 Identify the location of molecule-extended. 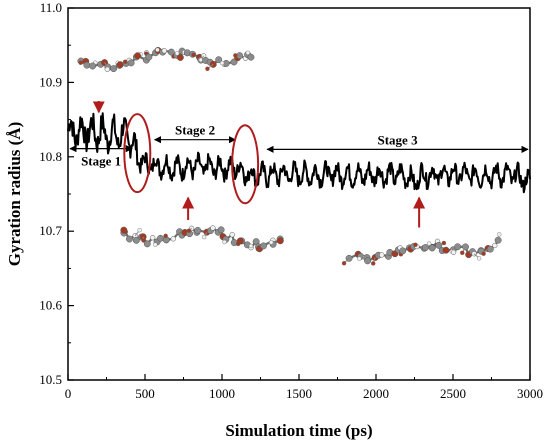
(166, 59).